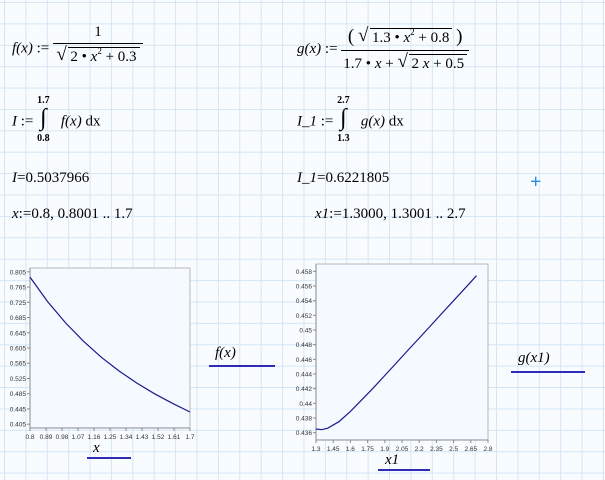 The image size is (605, 480). What do you see at coordinates (18, 364) in the screenshot?
I see `plot-f-y-tick-label: 0.565` at bounding box center [18, 364].